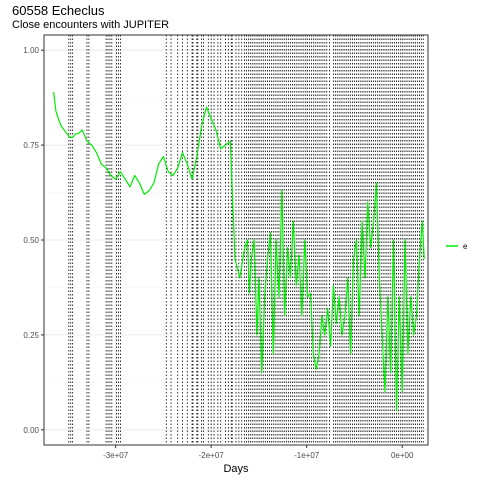 Image resolution: width=480 pixels, height=480 pixels. What do you see at coordinates (116, 455) in the screenshot?
I see `x-tick-label: -3e+07` at bounding box center [116, 455].